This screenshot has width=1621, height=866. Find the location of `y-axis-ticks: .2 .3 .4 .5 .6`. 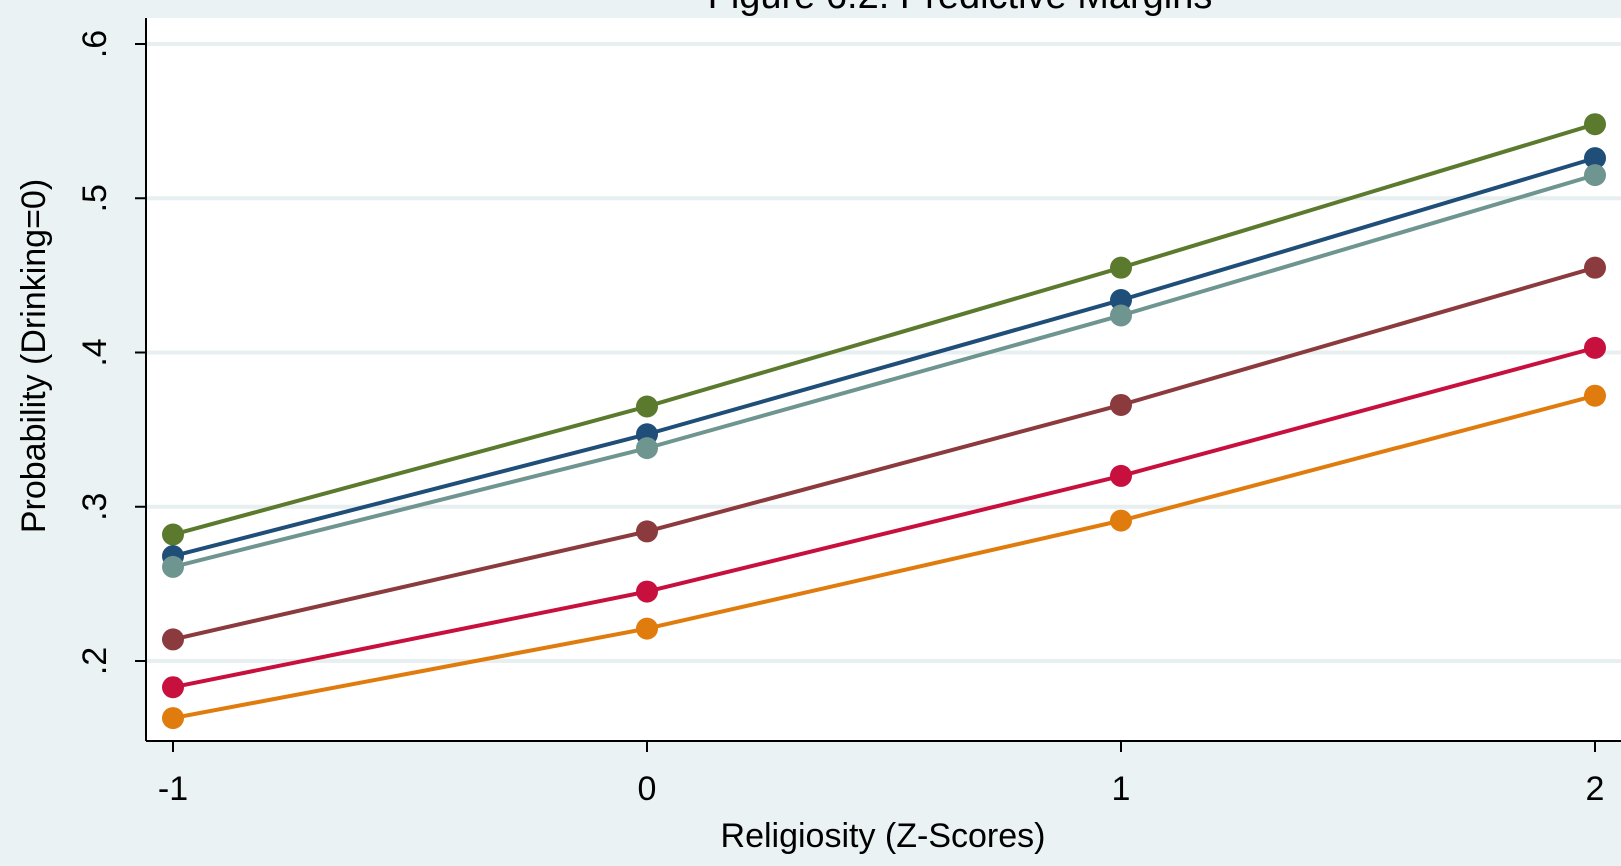

y-axis-ticks: .2 .3 .4 .5 .6 is located at coordinates (111, 352).